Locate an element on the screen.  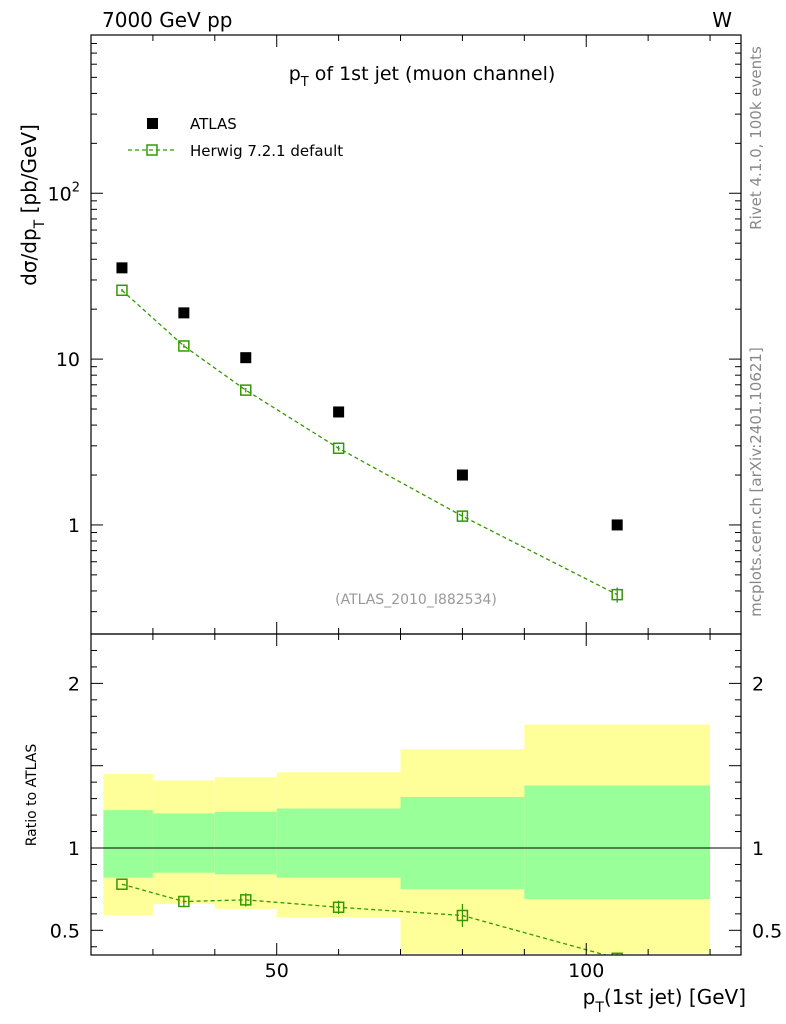
main-y-label-sub: T is located at coordinates (40, 224).